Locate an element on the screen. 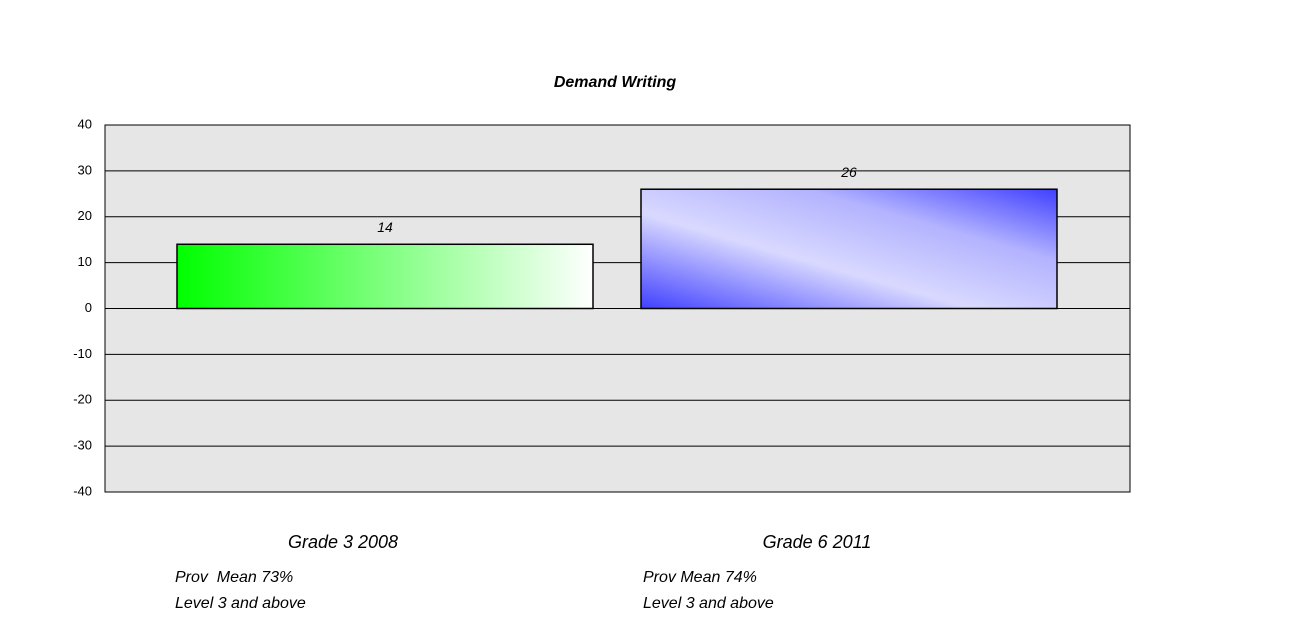 The image size is (1309, 617). y-tick-label: -30 is located at coordinates (82, 445).